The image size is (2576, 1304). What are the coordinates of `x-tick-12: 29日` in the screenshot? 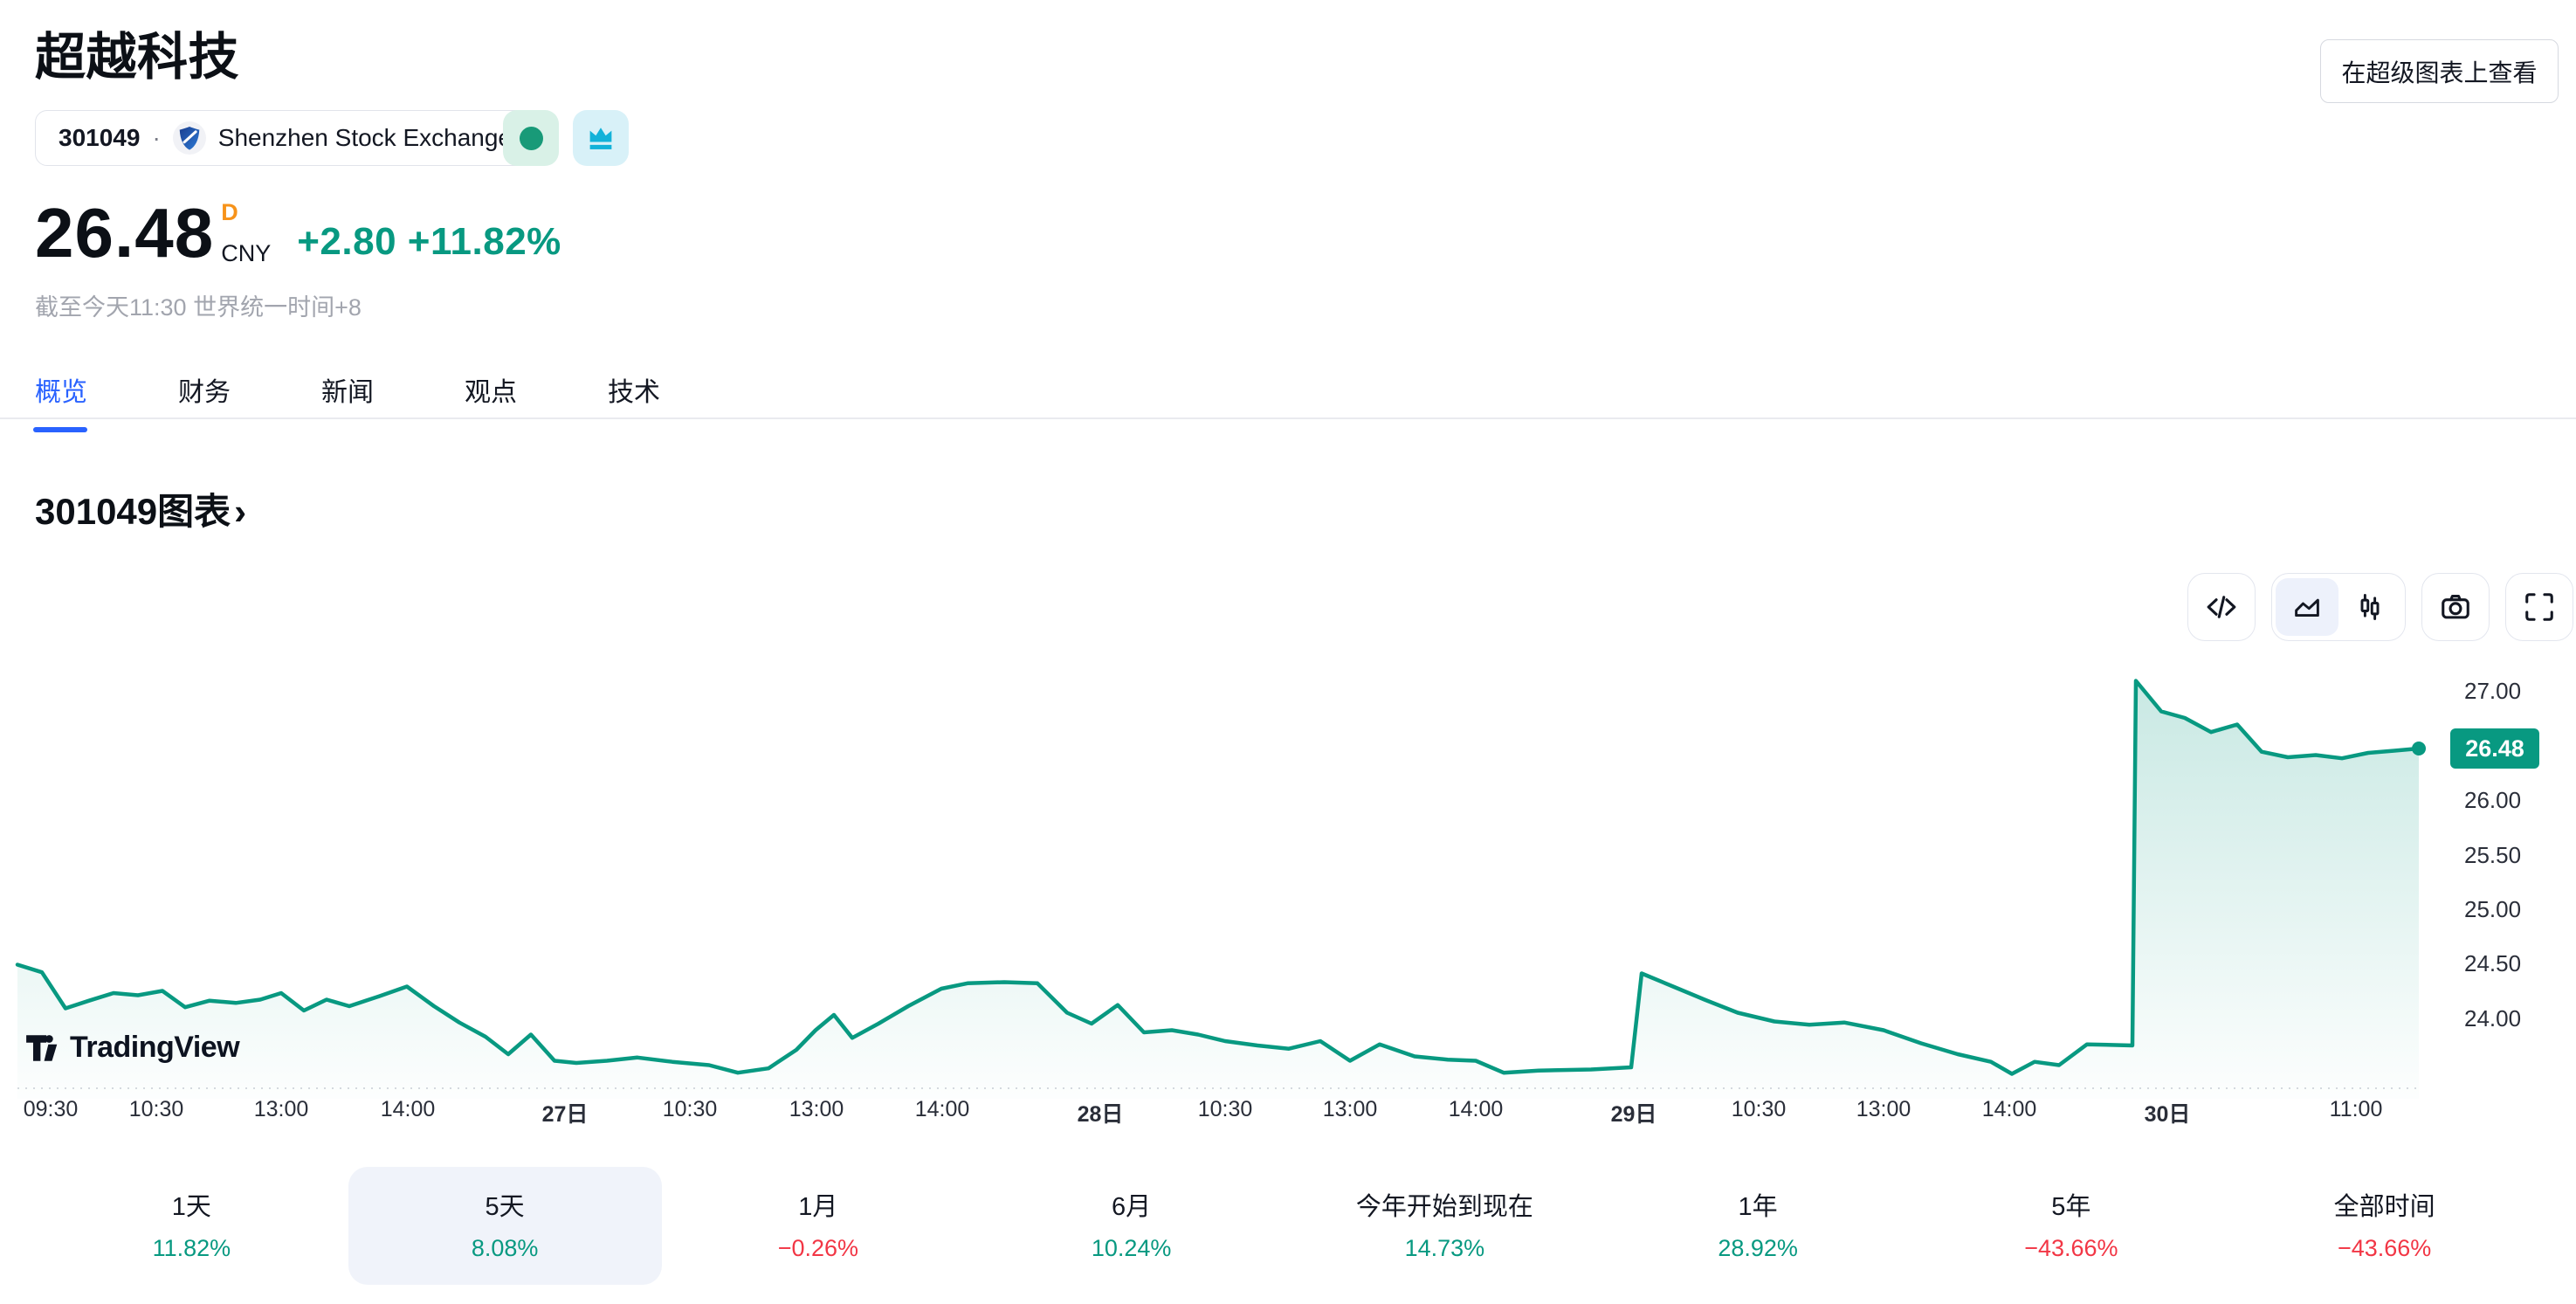 It's located at (1633, 1114).